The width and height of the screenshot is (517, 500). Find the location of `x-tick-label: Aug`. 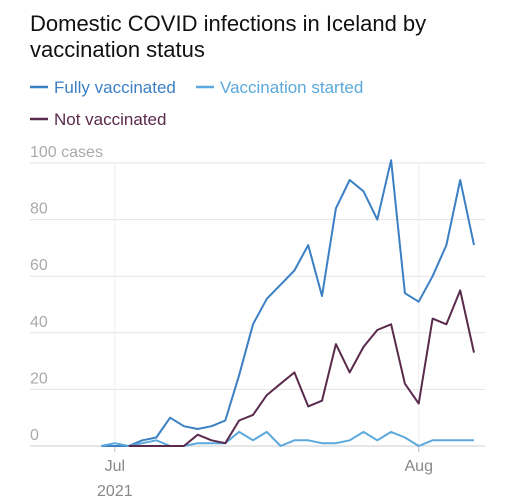

x-tick-label: Aug is located at coordinates (419, 466).